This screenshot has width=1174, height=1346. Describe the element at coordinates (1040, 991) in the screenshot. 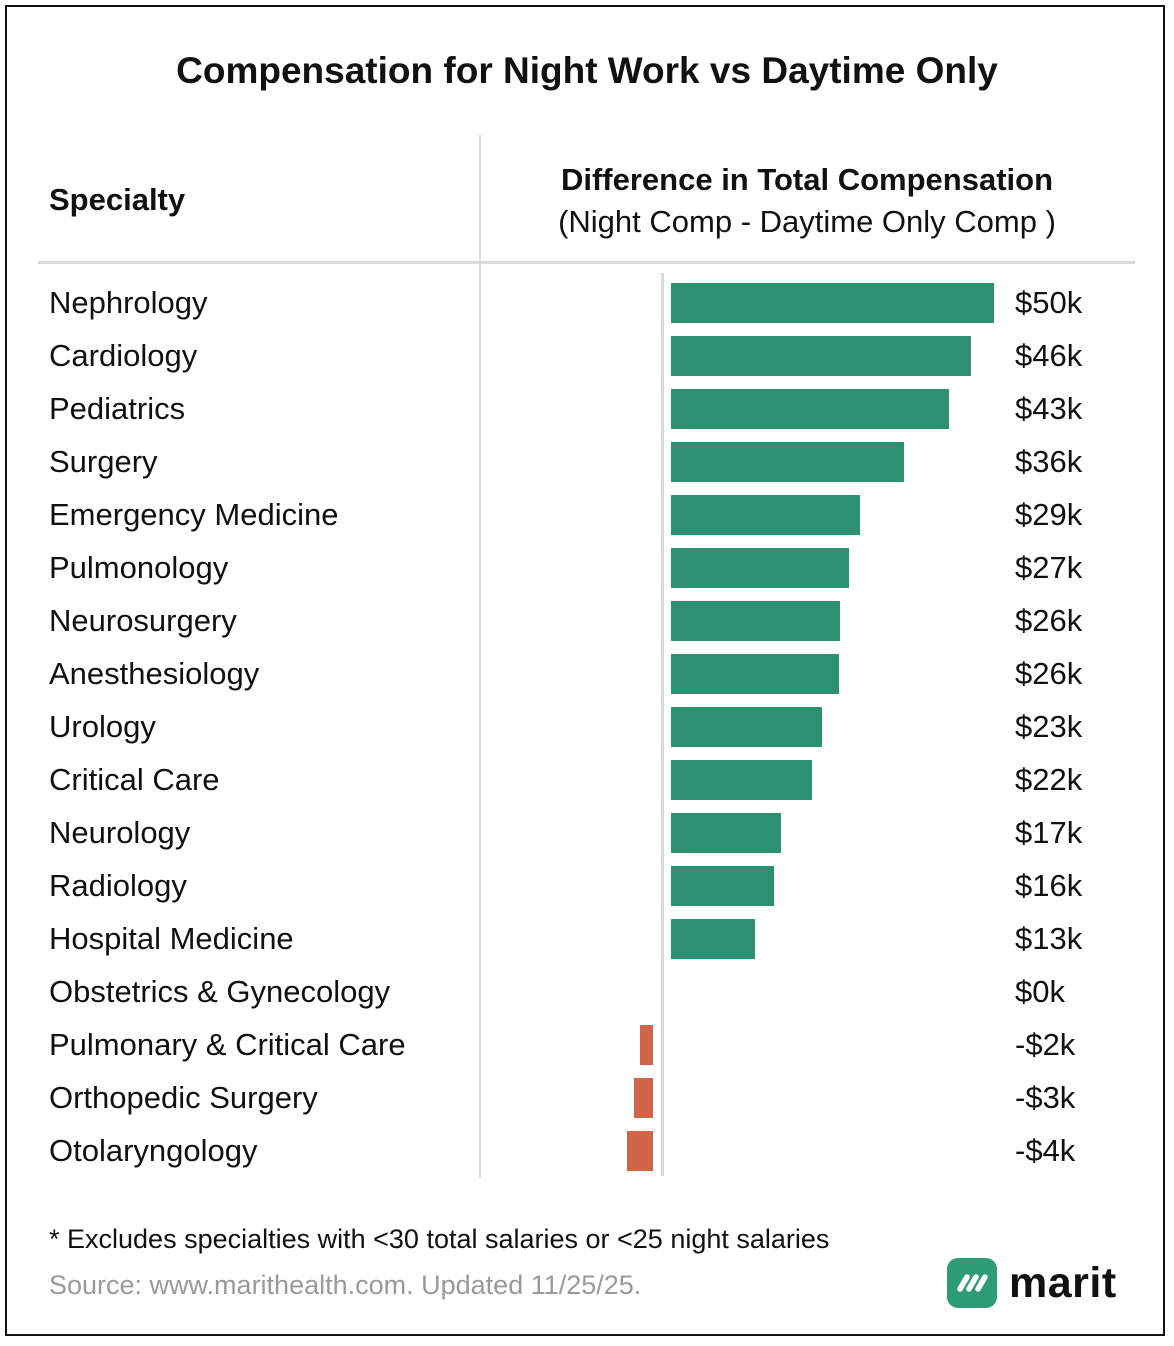

I see `value-label: $0k` at that location.